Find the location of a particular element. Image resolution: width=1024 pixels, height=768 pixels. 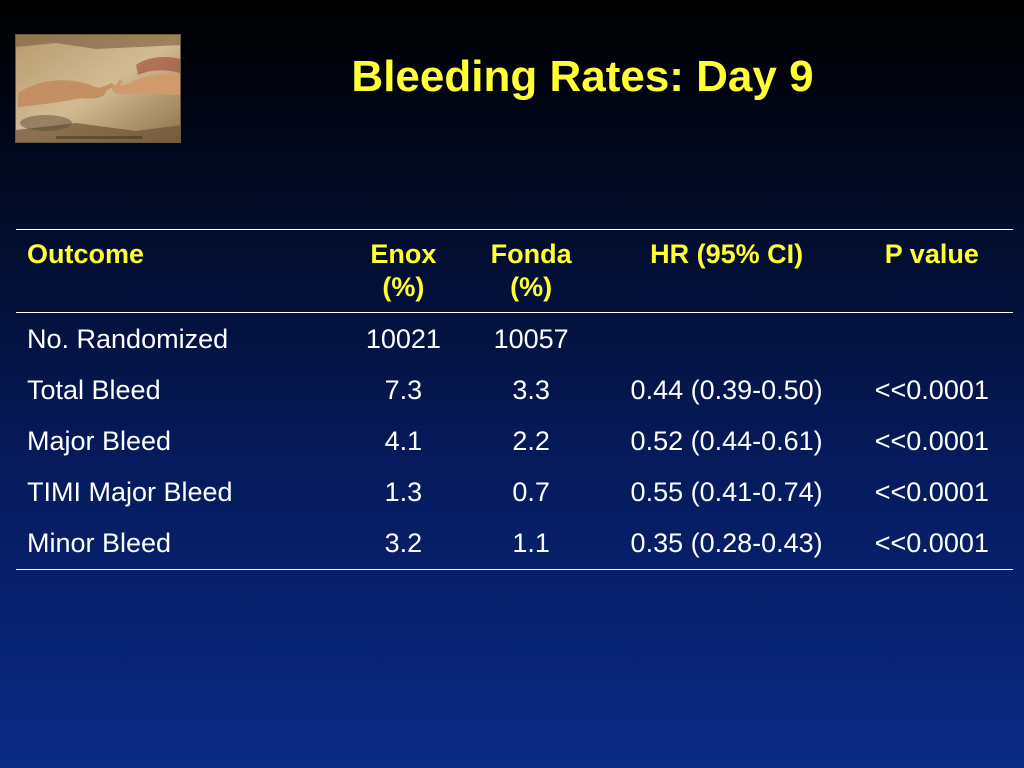

header-enox-line2: (%) is located at coordinates (403, 287).